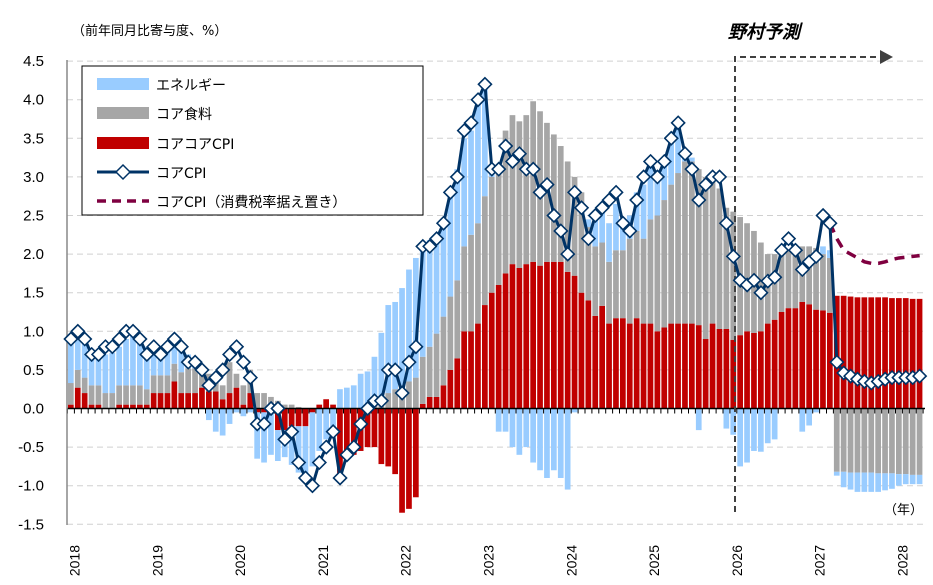 Image resolution: width=933 pixels, height=585 pixels. I want to click on legend-swatch-energy, so click(123, 84).